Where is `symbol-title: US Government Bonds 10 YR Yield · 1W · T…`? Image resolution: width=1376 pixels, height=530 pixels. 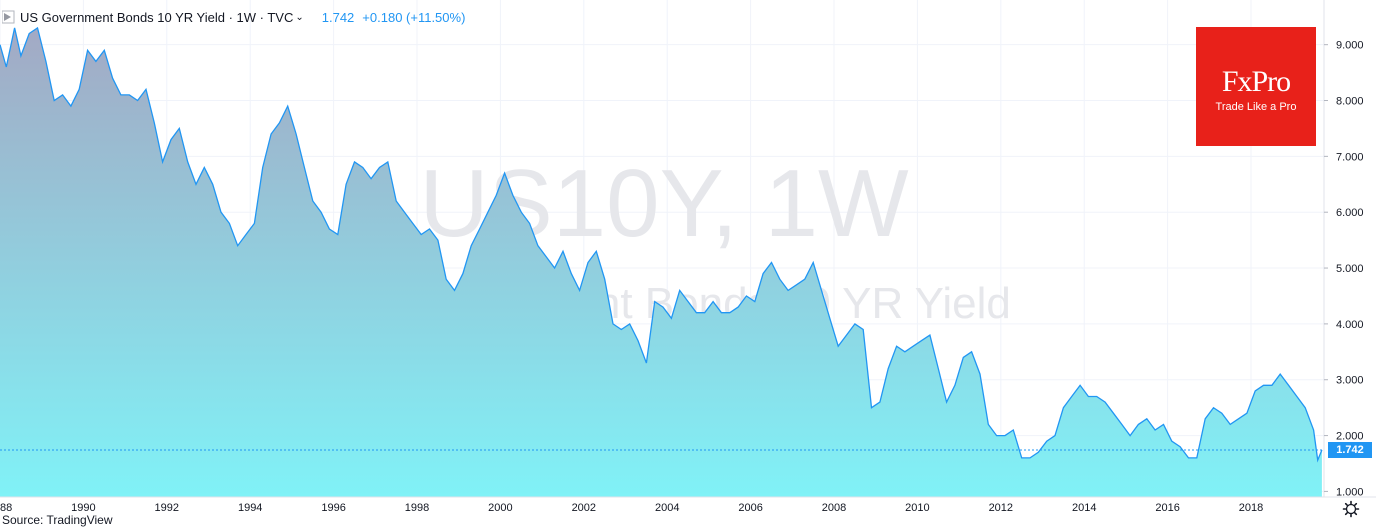
symbol-title: US Government Bonds 10 YR Yield · 1W · T… is located at coordinates (157, 17).